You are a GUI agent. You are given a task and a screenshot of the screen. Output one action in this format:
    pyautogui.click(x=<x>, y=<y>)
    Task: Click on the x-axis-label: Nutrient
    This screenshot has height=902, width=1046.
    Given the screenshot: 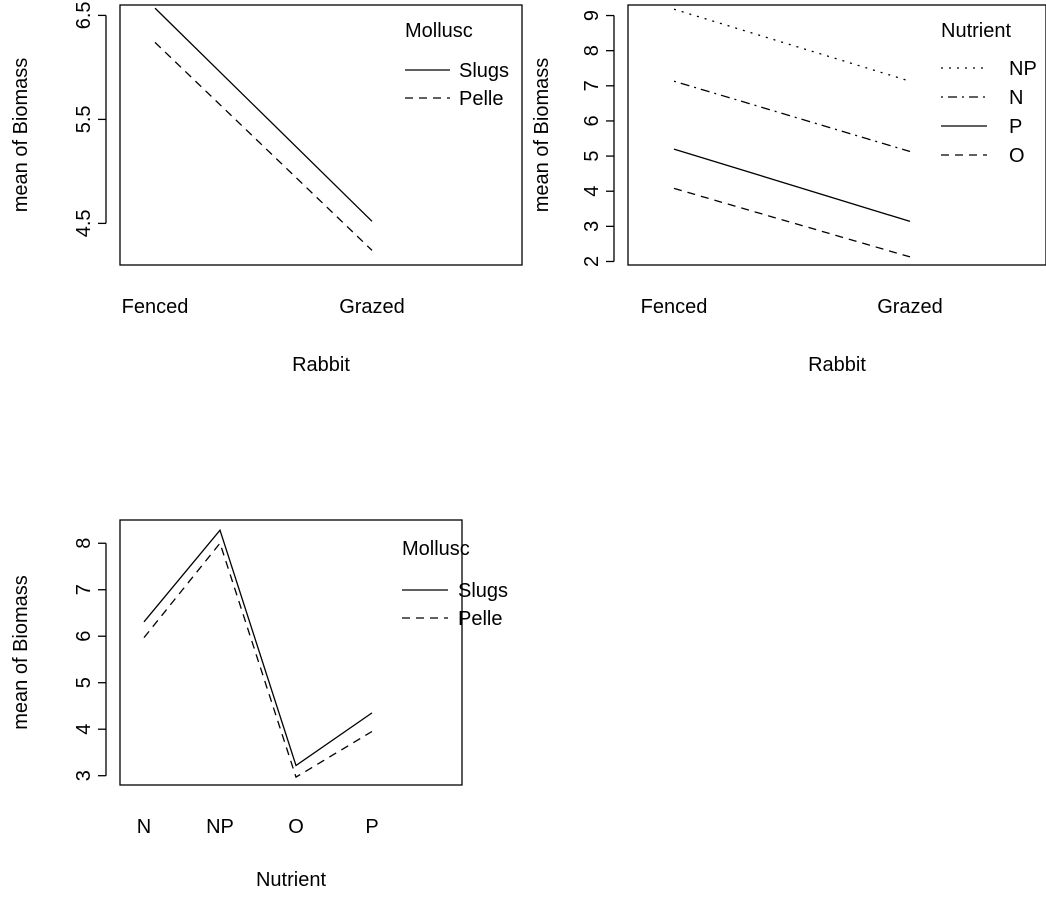 What is the action you would take?
    pyautogui.click(x=291, y=880)
    